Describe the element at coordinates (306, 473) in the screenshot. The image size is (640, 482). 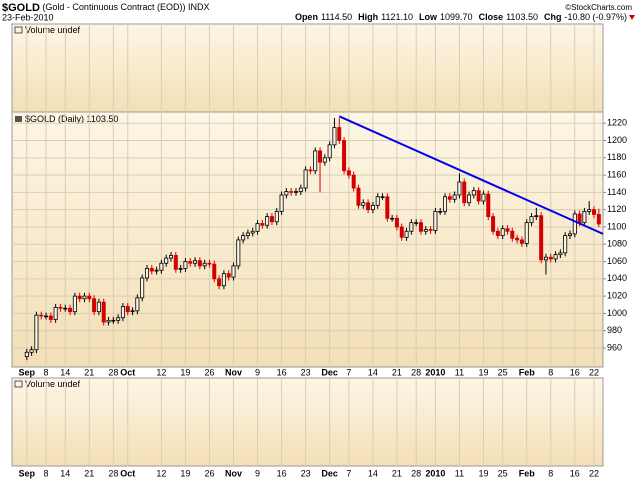
I see `x-tick-label: 23` at that location.